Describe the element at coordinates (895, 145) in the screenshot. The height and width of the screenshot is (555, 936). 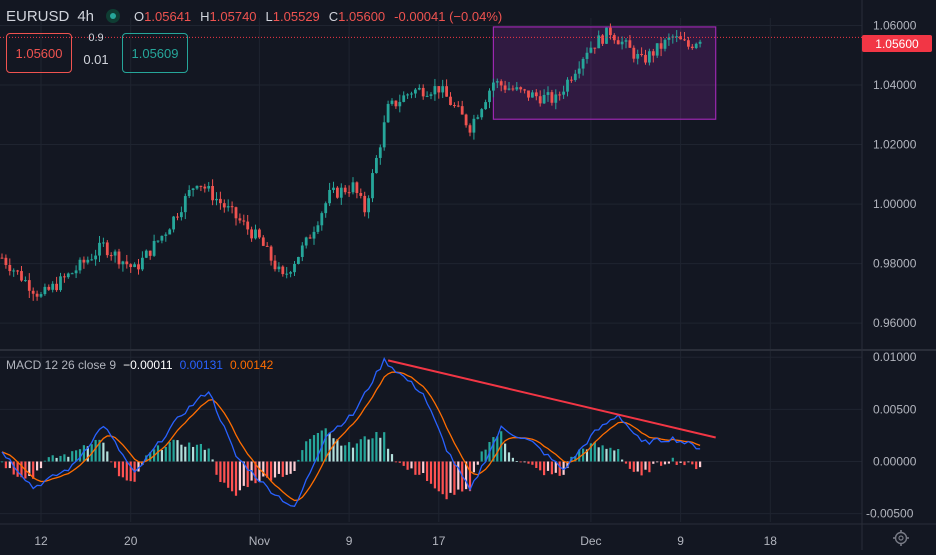
I see `price-tick-label: 1.02000` at that location.